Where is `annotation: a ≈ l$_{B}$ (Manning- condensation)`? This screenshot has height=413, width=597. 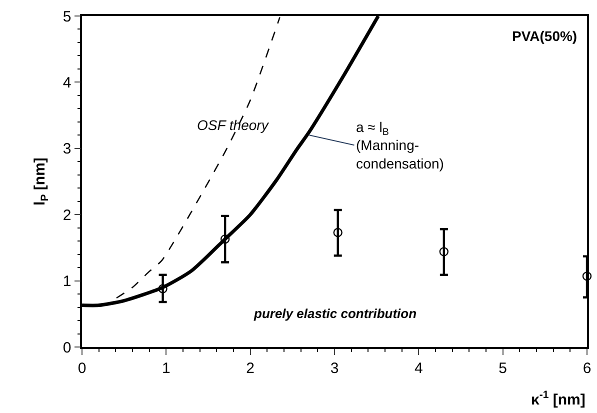 annotation: a ≈ l$_{B}$ (Manning- condensation) is located at coordinates (400, 145).